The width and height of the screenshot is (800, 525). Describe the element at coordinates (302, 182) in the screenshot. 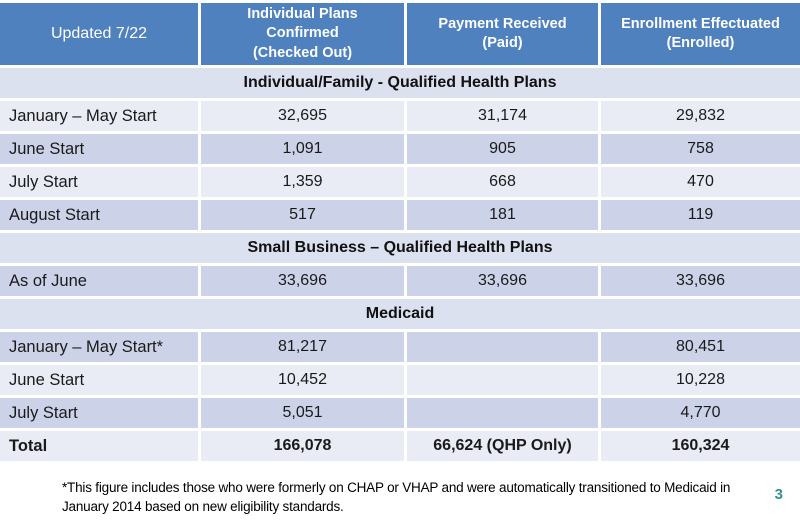

I see `cell-confirmed: 1,359` at that location.